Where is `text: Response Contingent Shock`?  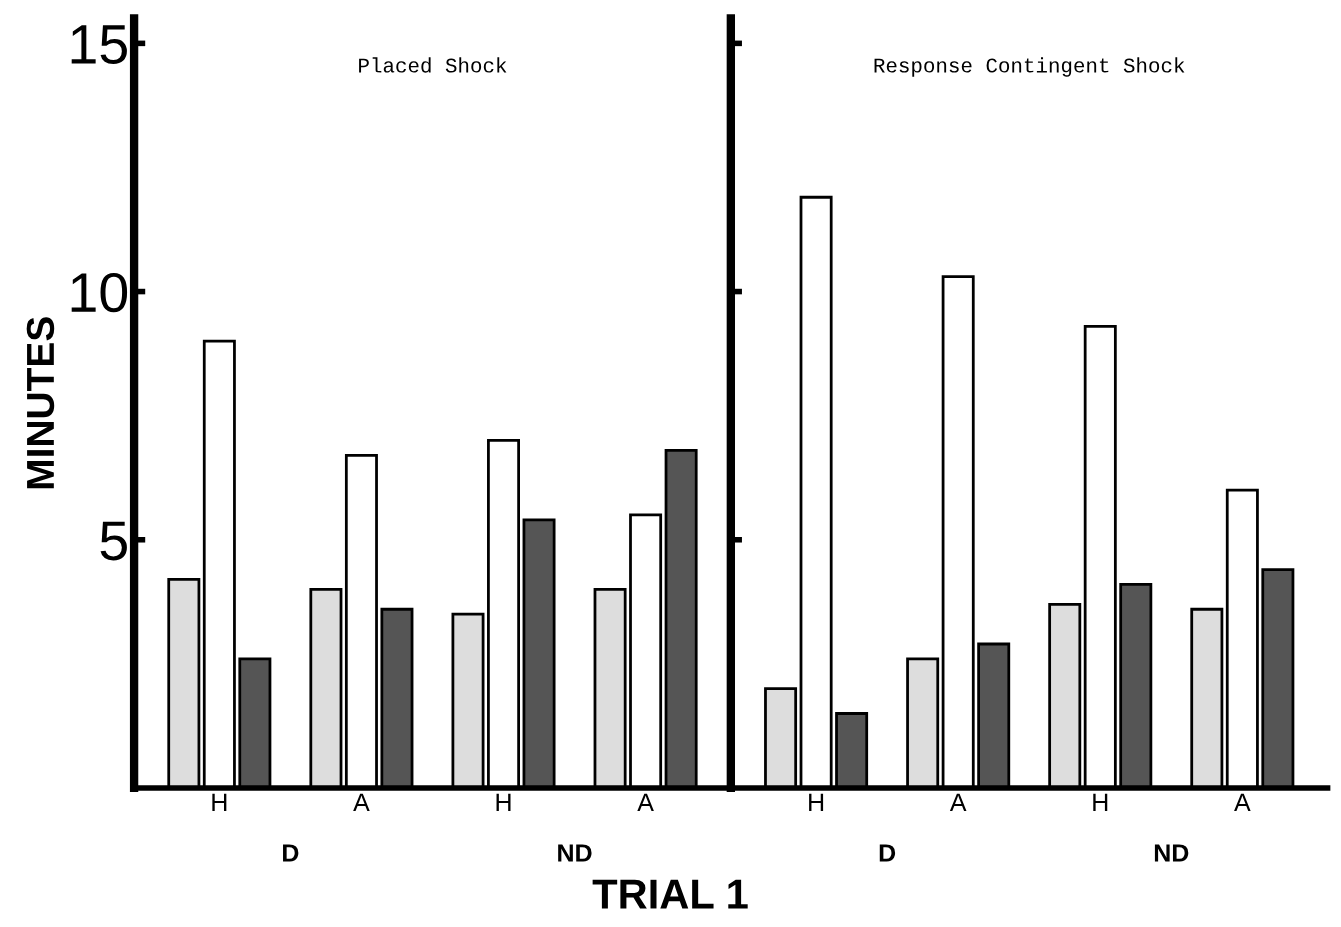 text: Response Contingent Shock is located at coordinates (1029, 67).